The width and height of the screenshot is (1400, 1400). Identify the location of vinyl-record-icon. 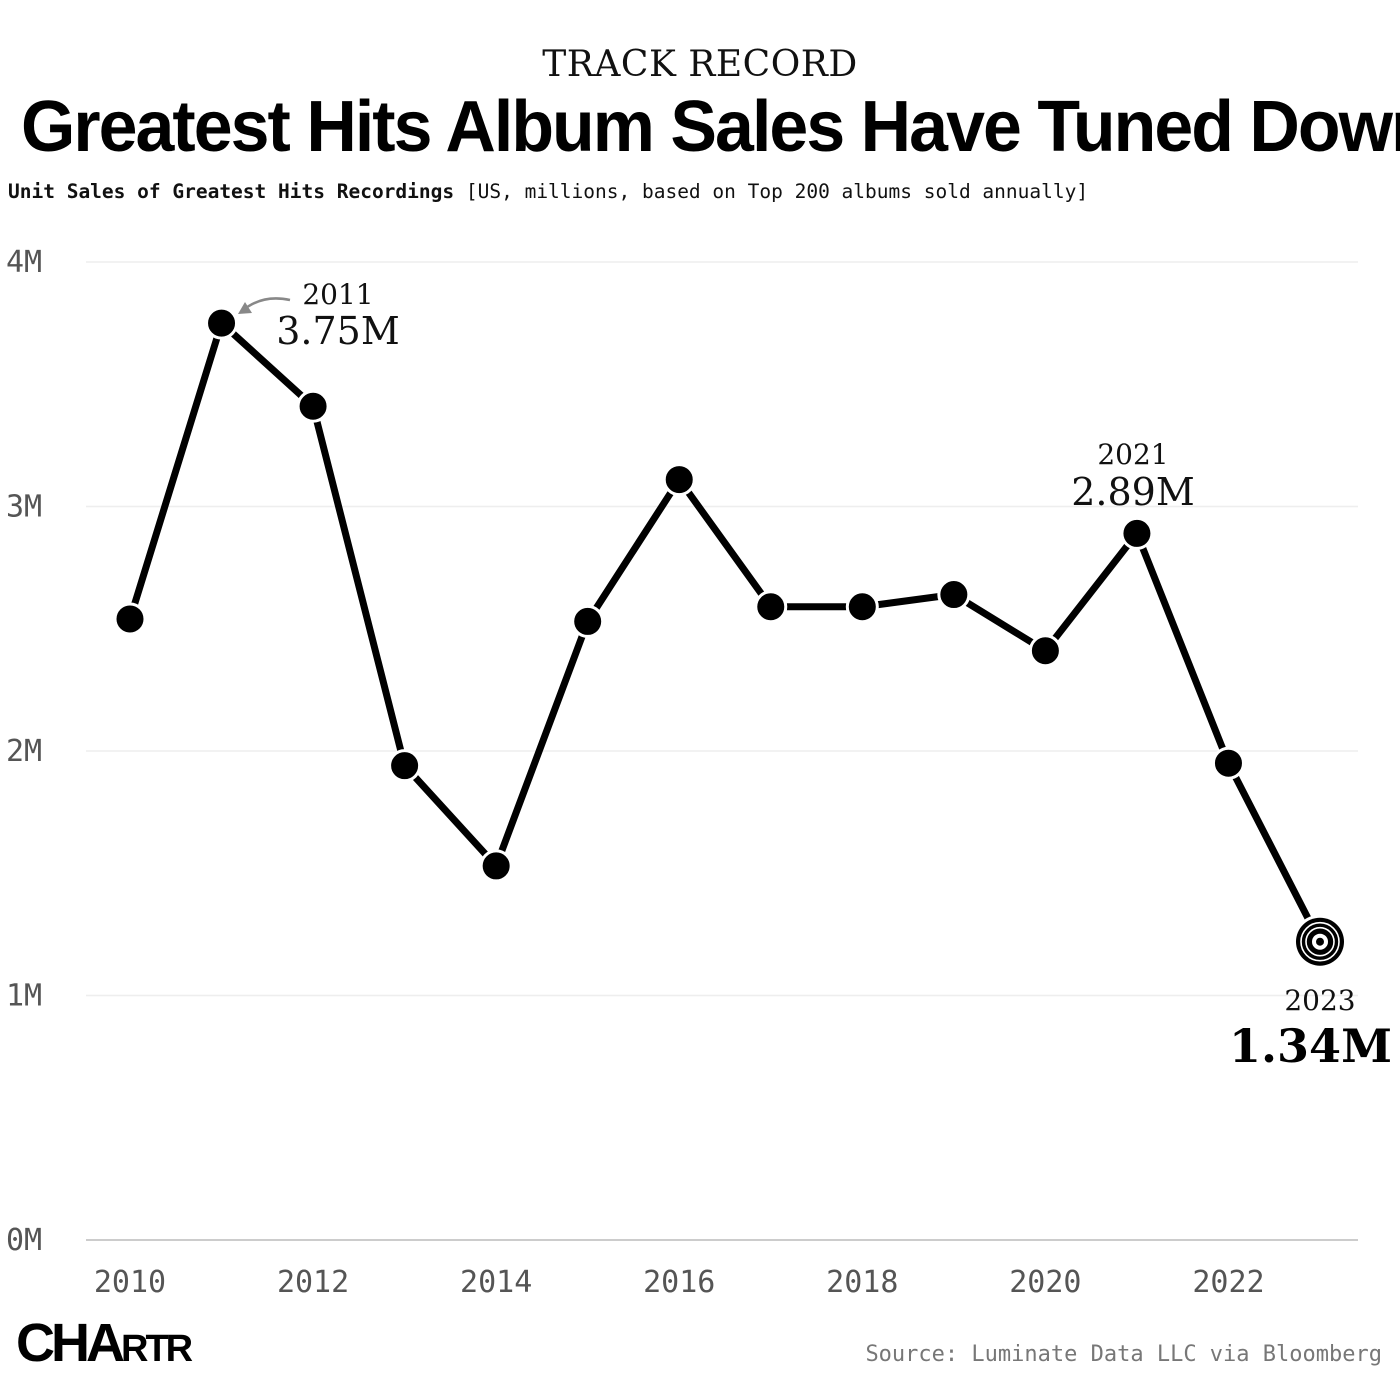
(1320, 941).